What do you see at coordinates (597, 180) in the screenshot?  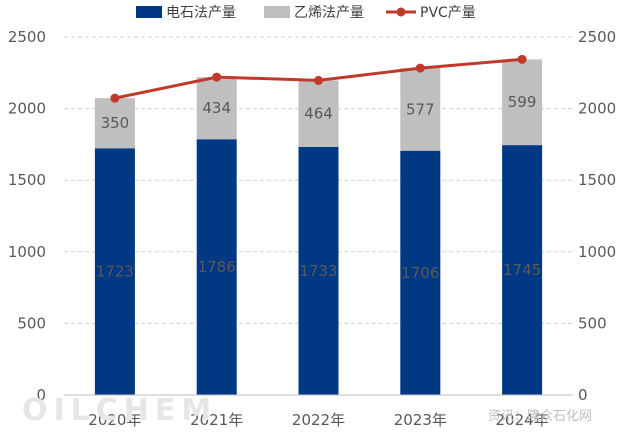 I see `y-tick-label-right: 1500` at bounding box center [597, 180].